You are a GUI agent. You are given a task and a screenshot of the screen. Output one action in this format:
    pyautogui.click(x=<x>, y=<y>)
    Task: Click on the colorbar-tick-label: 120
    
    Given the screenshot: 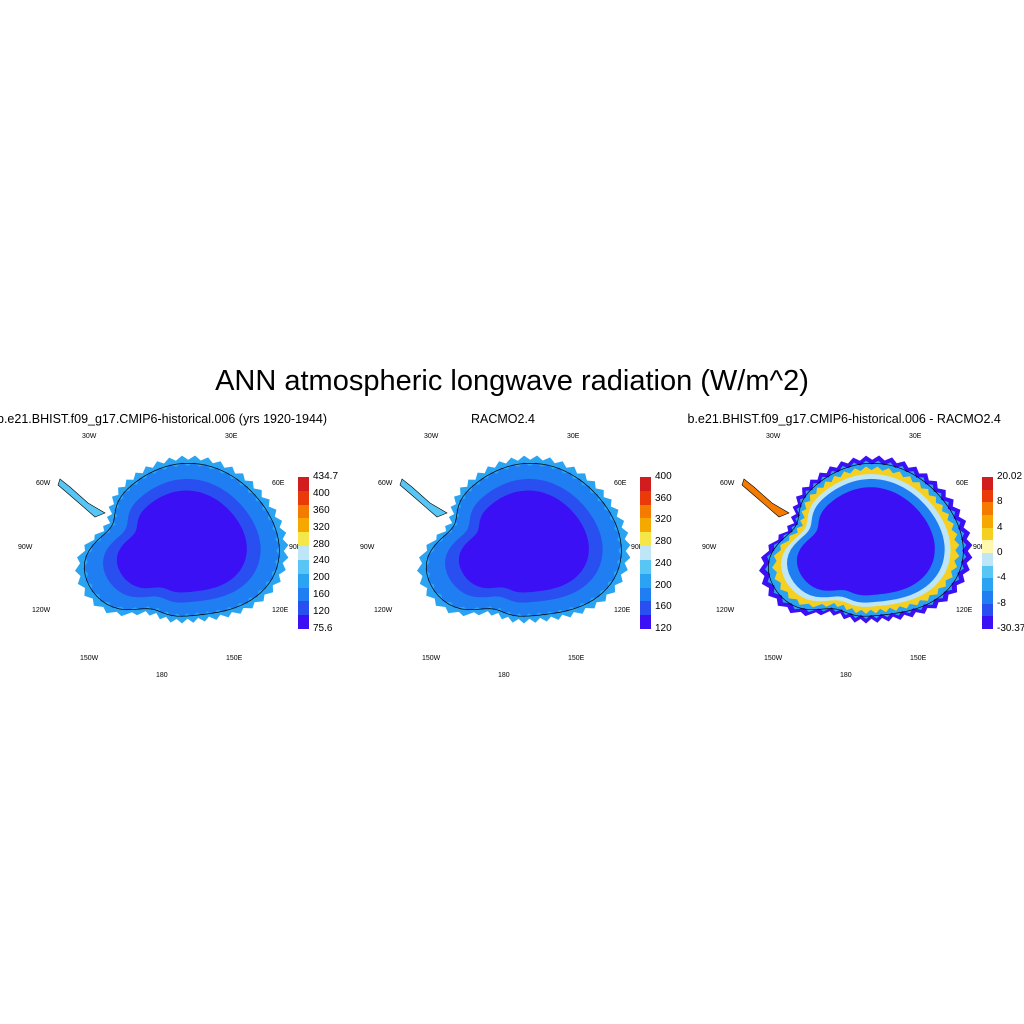 What is the action you would take?
    pyautogui.click(x=321, y=612)
    